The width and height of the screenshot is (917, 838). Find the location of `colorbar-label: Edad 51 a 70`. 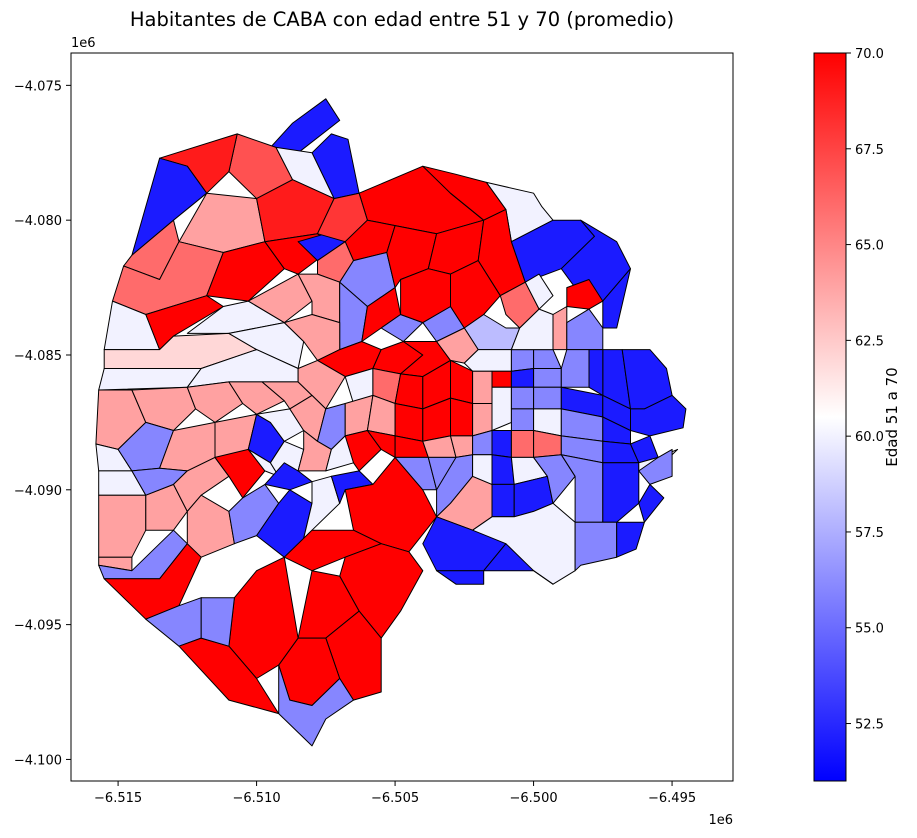

colorbar-label: Edad 51 a 70 is located at coordinates (892, 416).